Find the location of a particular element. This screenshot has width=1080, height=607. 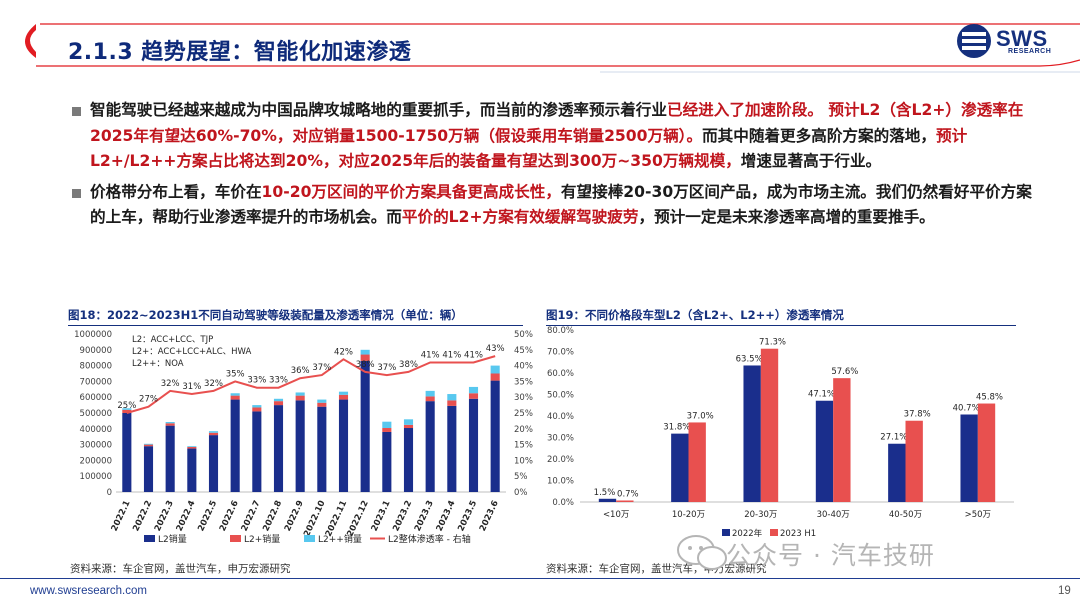

x-tick-label: 2022.6 is located at coordinates (229, 516).